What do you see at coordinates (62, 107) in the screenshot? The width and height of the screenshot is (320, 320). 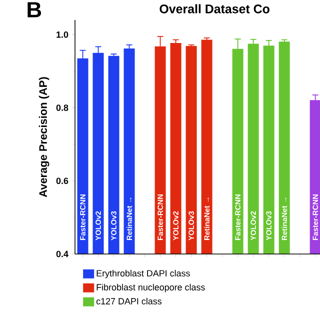 I see `y-tick-label: 0.8` at bounding box center [62, 107].